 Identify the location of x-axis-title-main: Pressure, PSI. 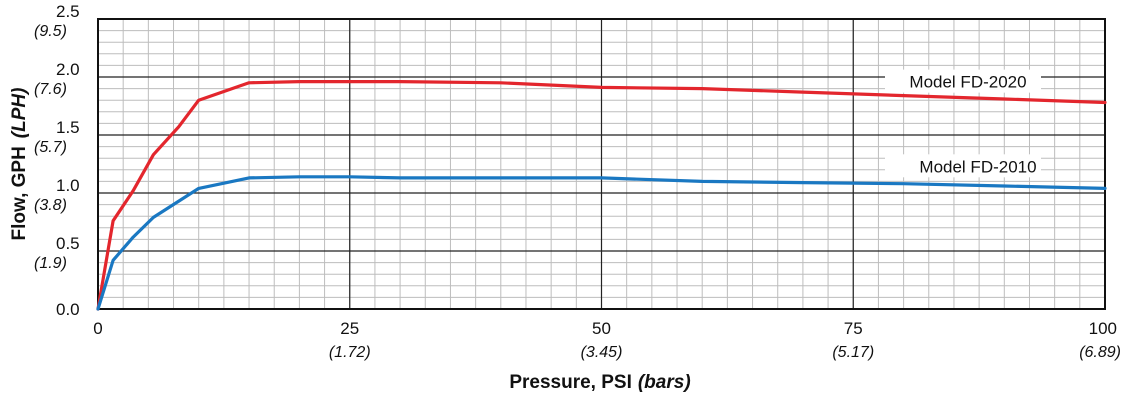
(570, 382).